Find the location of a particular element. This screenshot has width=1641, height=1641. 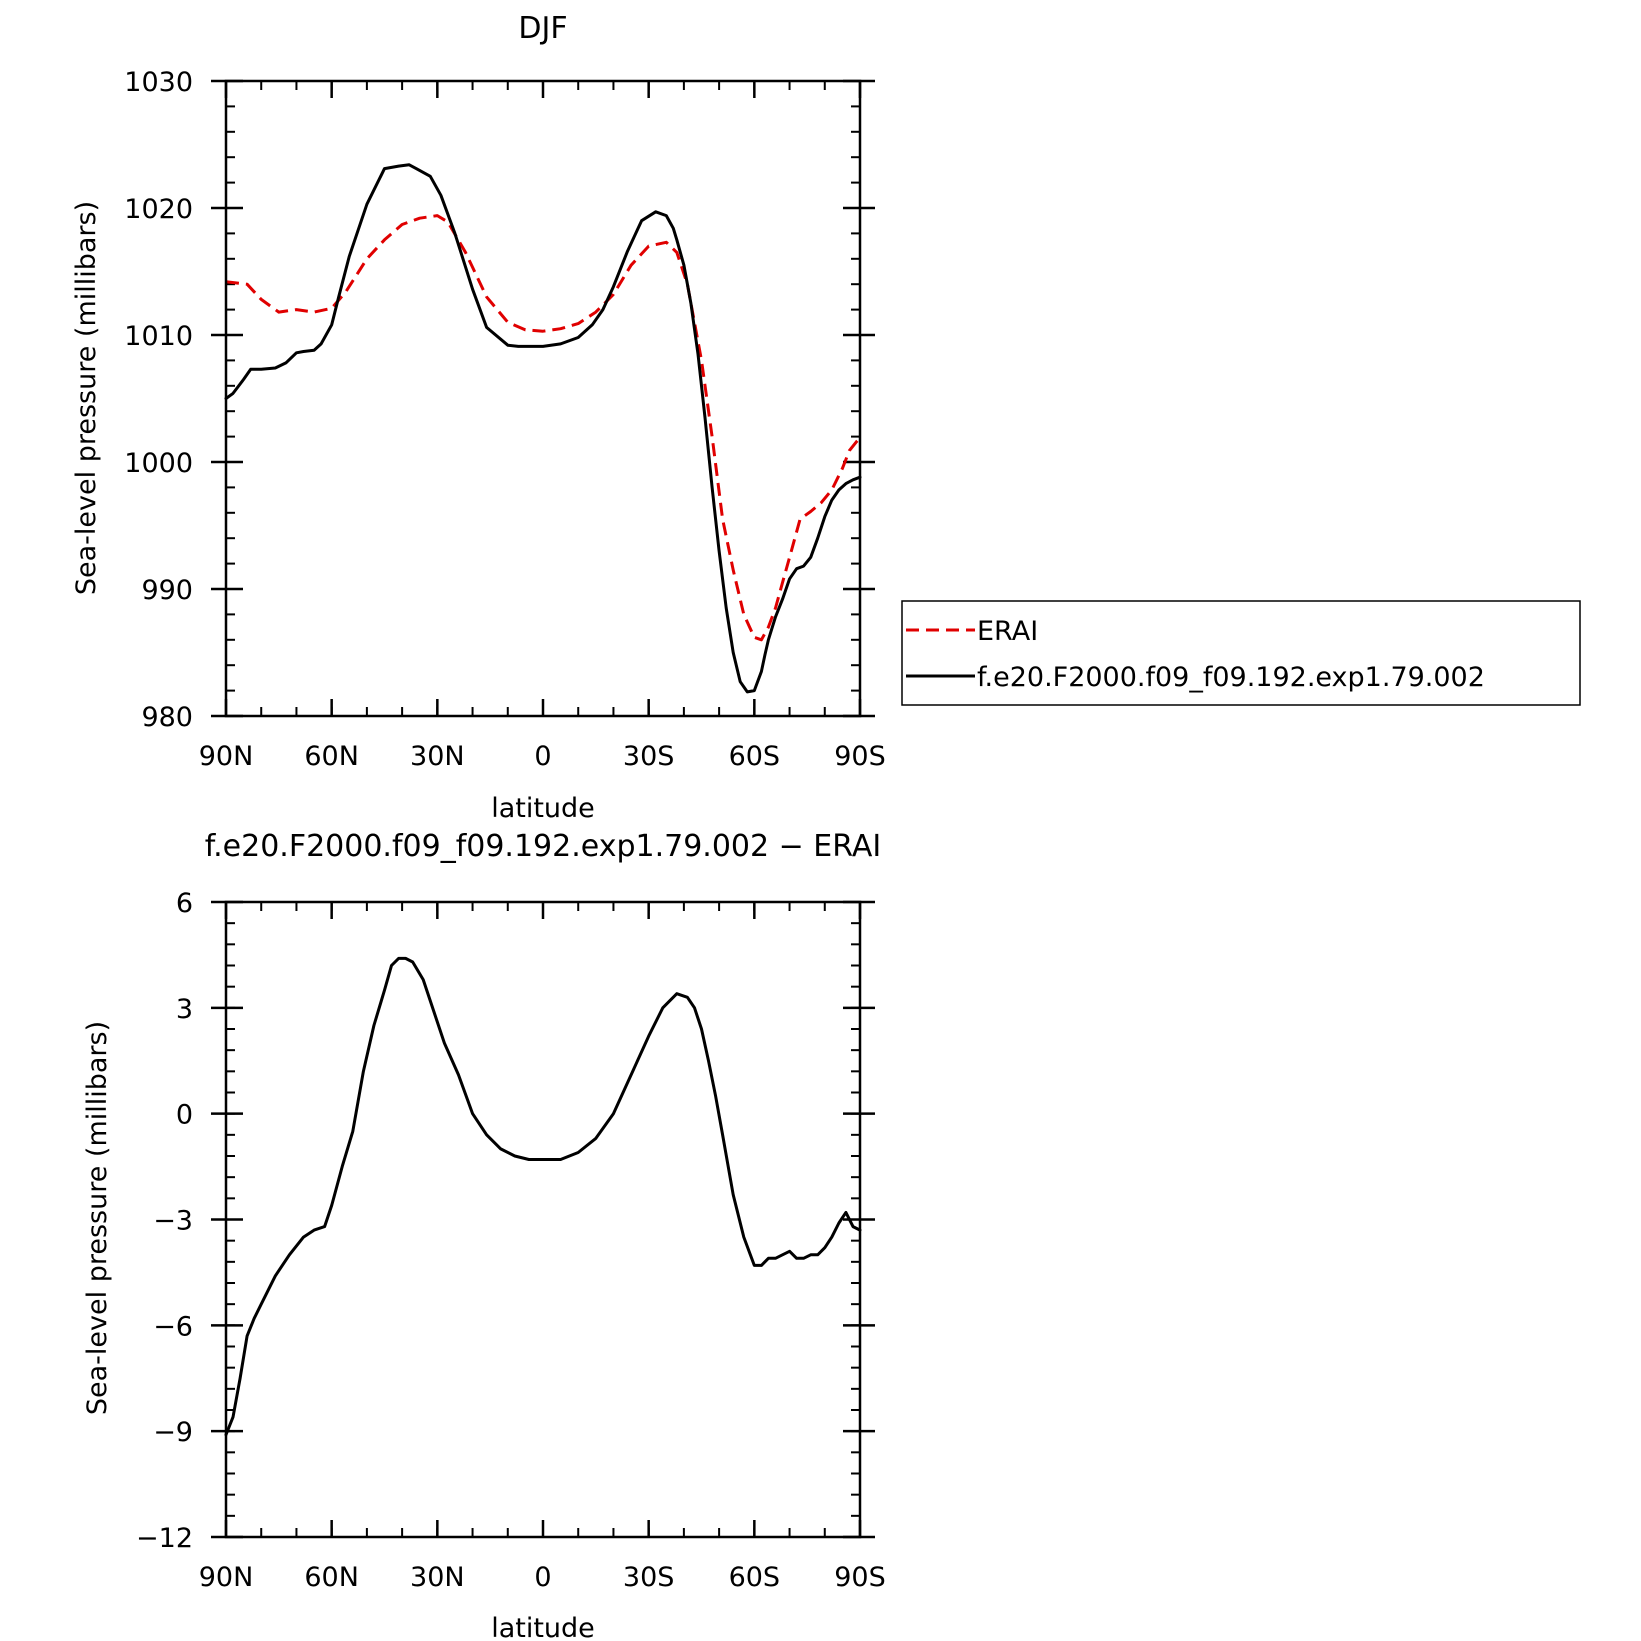

chart-title-top: DJF is located at coordinates (542, 28).